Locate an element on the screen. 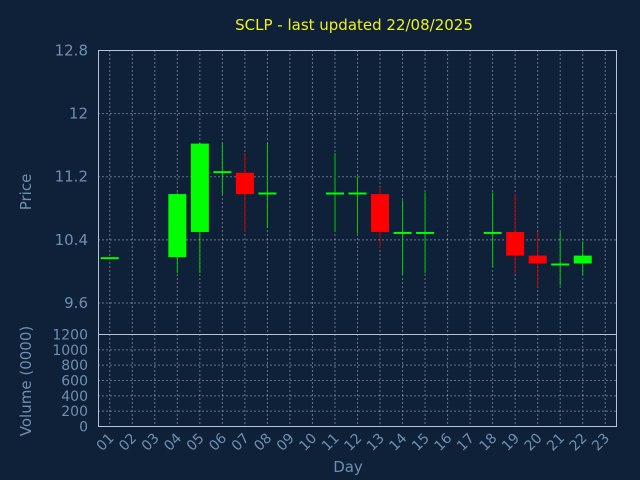 The width and height of the screenshot is (640, 480). volume-tick-label: 1200 is located at coordinates (70, 336).